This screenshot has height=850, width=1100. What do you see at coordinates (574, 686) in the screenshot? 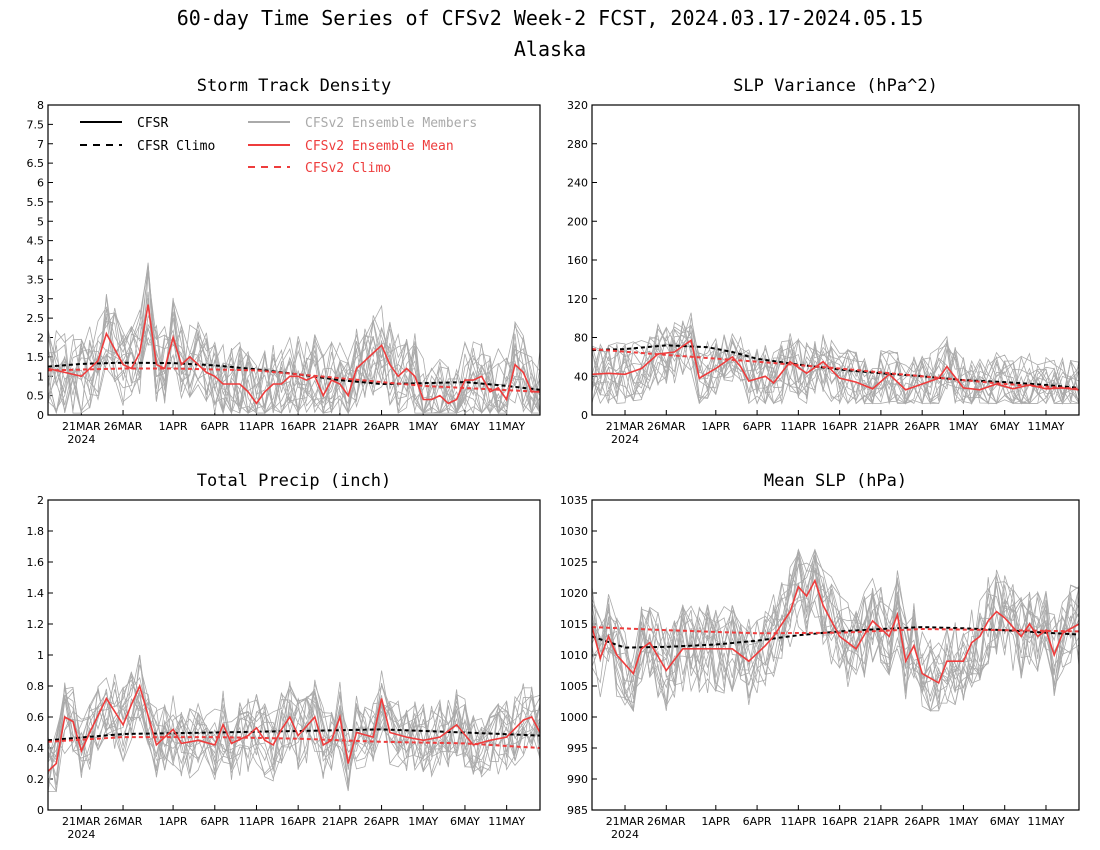
I see `y-tick-label: 1005` at bounding box center [574, 686].